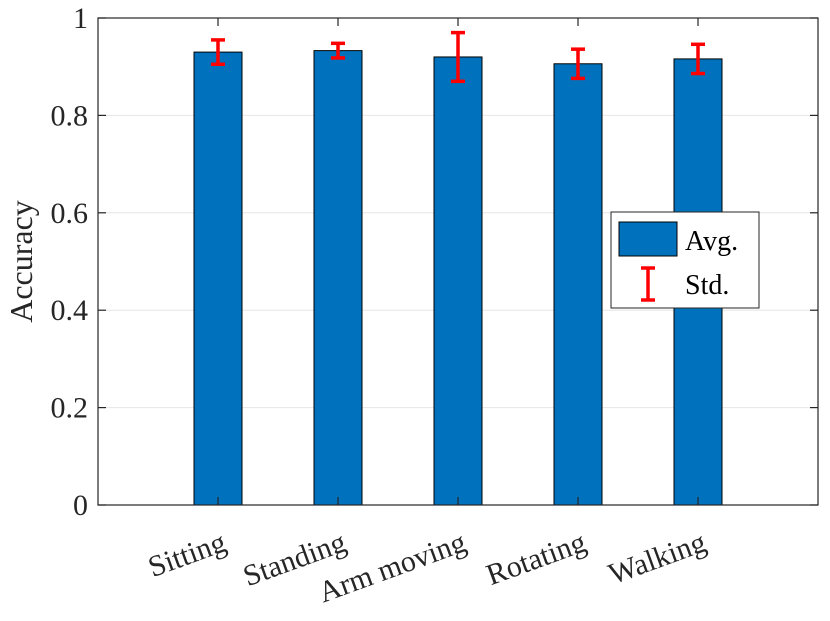 The height and width of the screenshot is (621, 830). What do you see at coordinates (80, 505) in the screenshot?
I see `y-tick-label: 0` at bounding box center [80, 505].